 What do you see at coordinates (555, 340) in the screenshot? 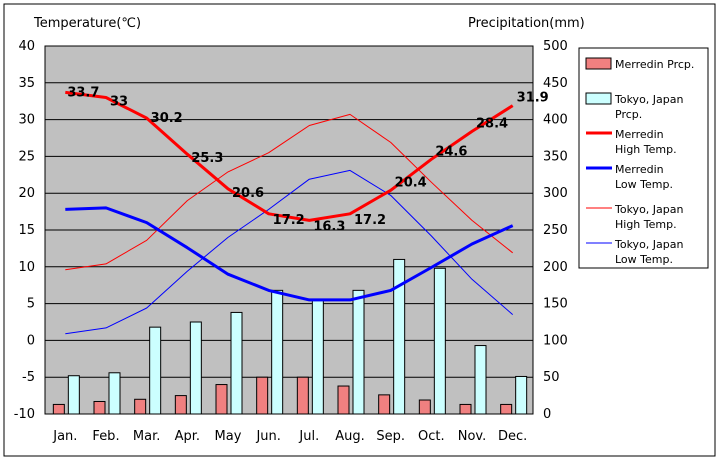
I see `right-tick-label: 100` at bounding box center [555, 340].